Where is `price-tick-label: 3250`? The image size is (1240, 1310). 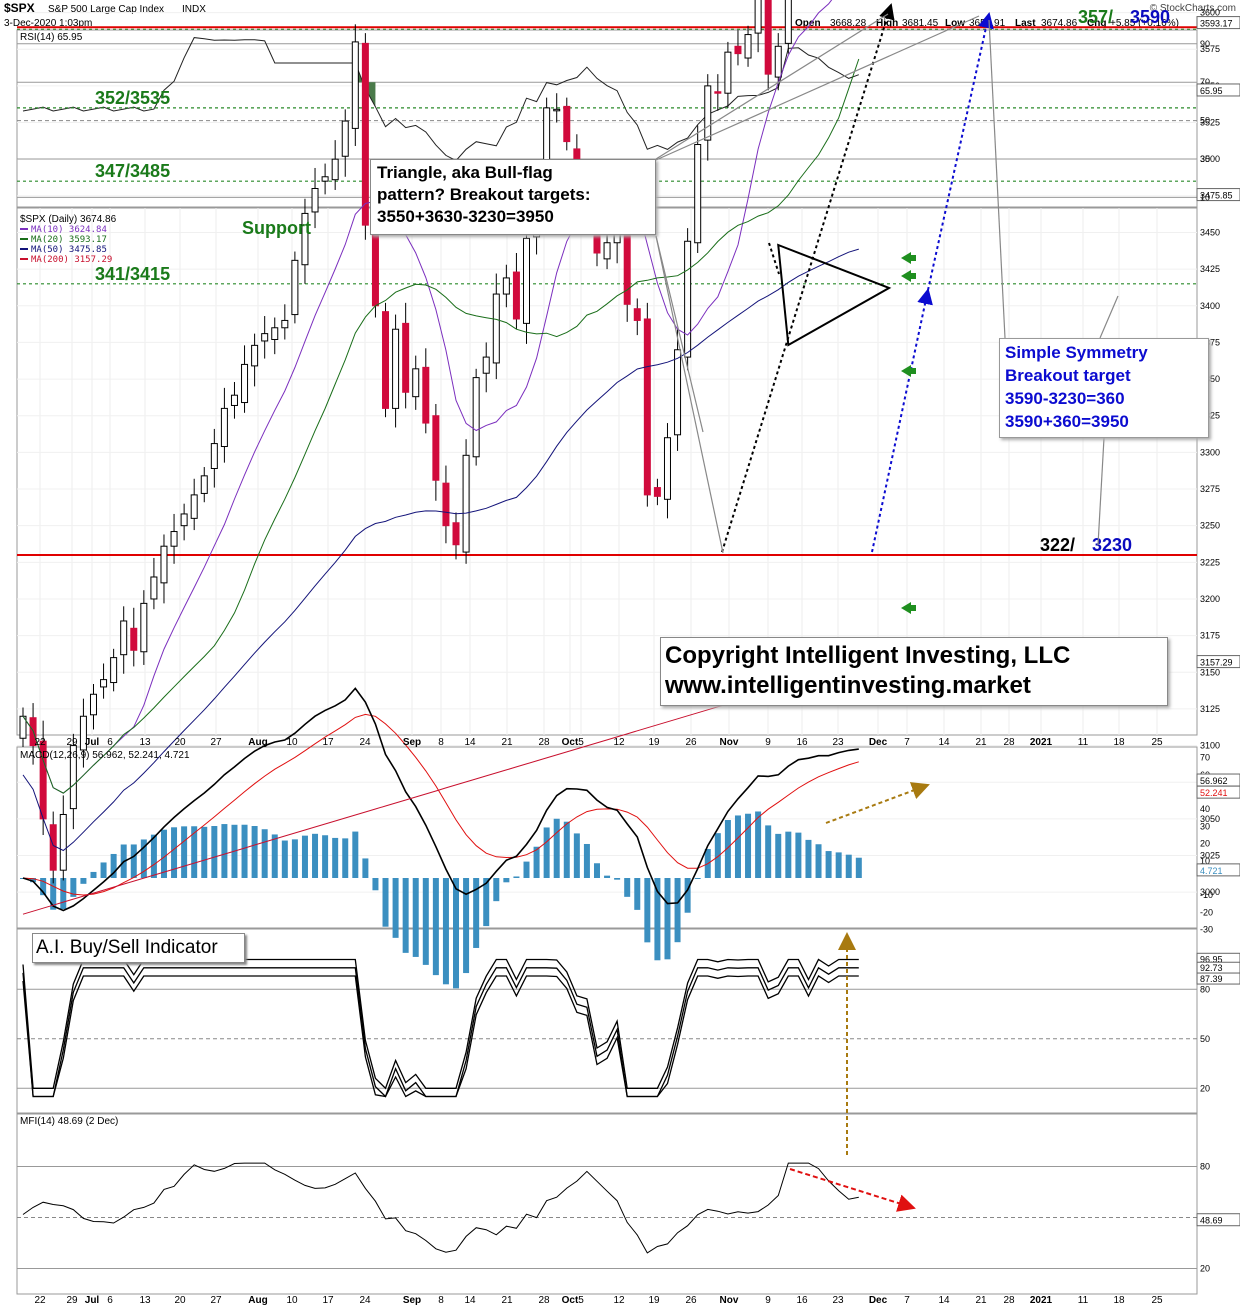
price-tick-label: 3250 is located at coordinates (1210, 526).